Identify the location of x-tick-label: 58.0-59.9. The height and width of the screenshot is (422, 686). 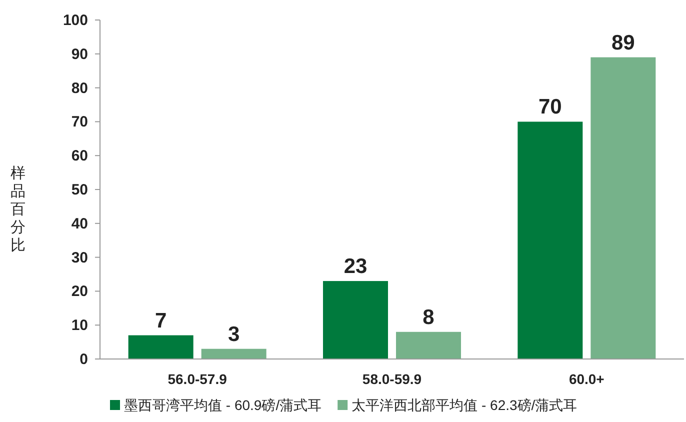
(392, 379).